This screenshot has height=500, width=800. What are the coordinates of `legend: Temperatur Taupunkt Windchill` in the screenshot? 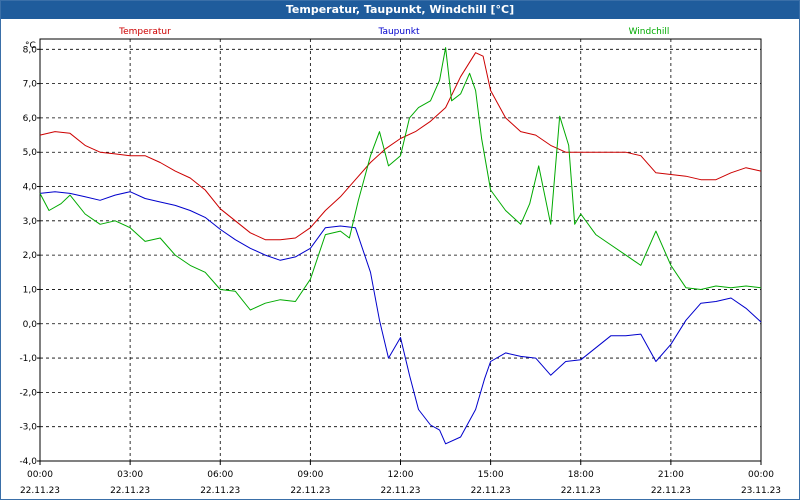 It's located at (393, 32).